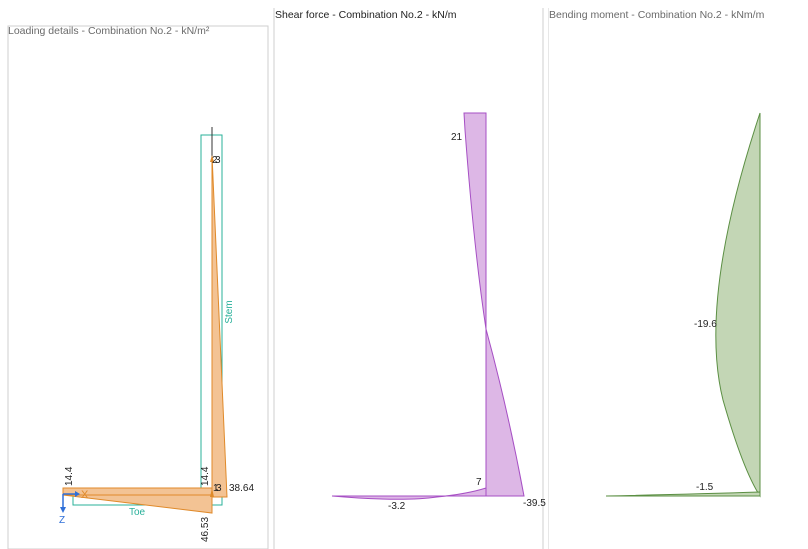 The width and height of the screenshot is (808, 549). What do you see at coordinates (479, 482) in the screenshot?
I see `shear-base-value: 7` at bounding box center [479, 482].